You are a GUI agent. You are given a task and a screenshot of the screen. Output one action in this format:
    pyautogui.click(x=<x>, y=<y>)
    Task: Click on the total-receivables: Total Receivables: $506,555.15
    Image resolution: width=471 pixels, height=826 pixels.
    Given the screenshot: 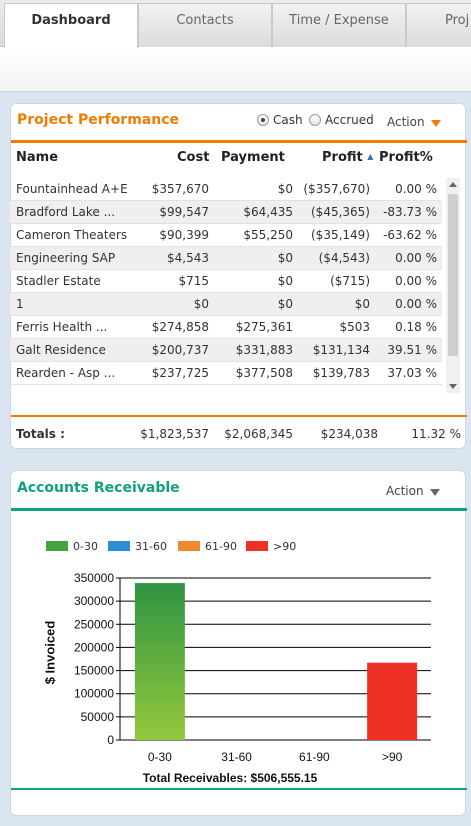 What is the action you would take?
    pyautogui.click(x=230, y=778)
    